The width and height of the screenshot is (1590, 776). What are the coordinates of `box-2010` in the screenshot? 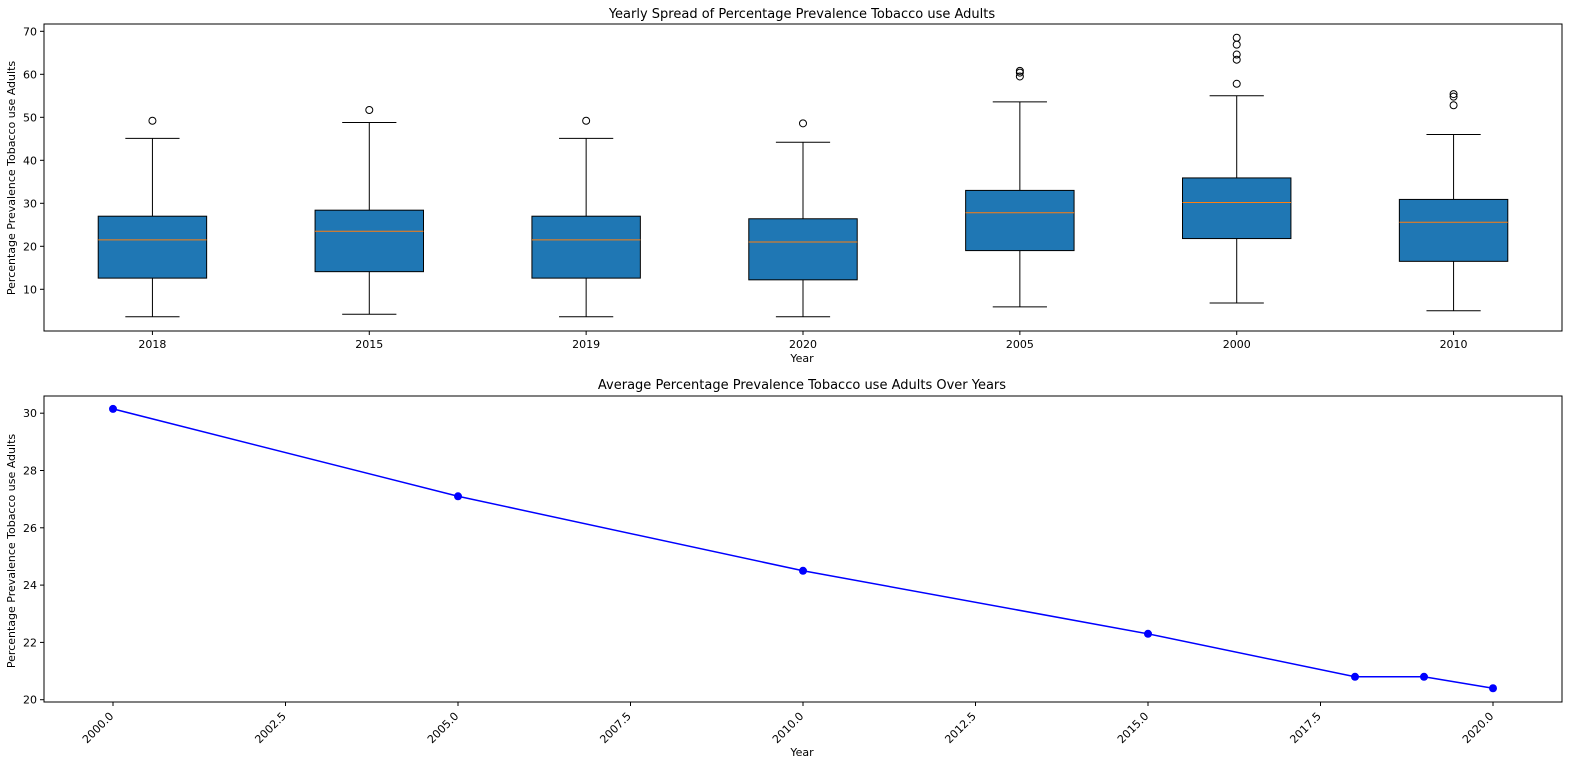 It's located at (1453, 201).